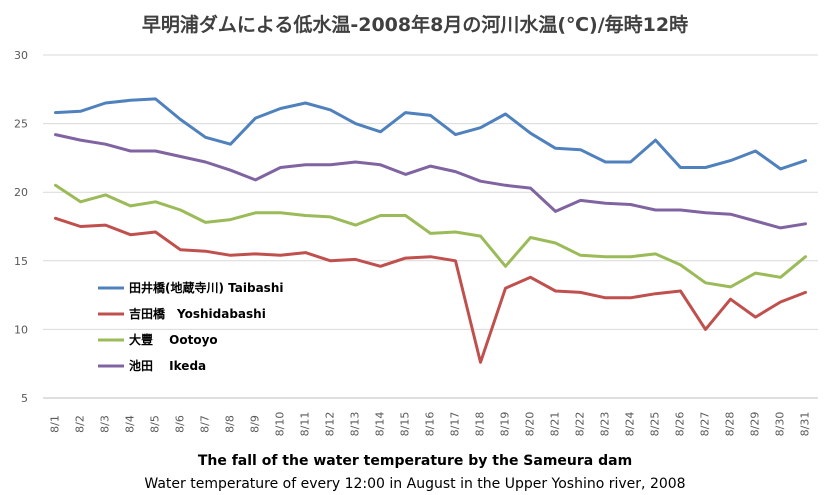 The height and width of the screenshot is (495, 830). What do you see at coordinates (605, 424) in the screenshot?
I see `x-tick-label: 8/23` at bounding box center [605, 424].